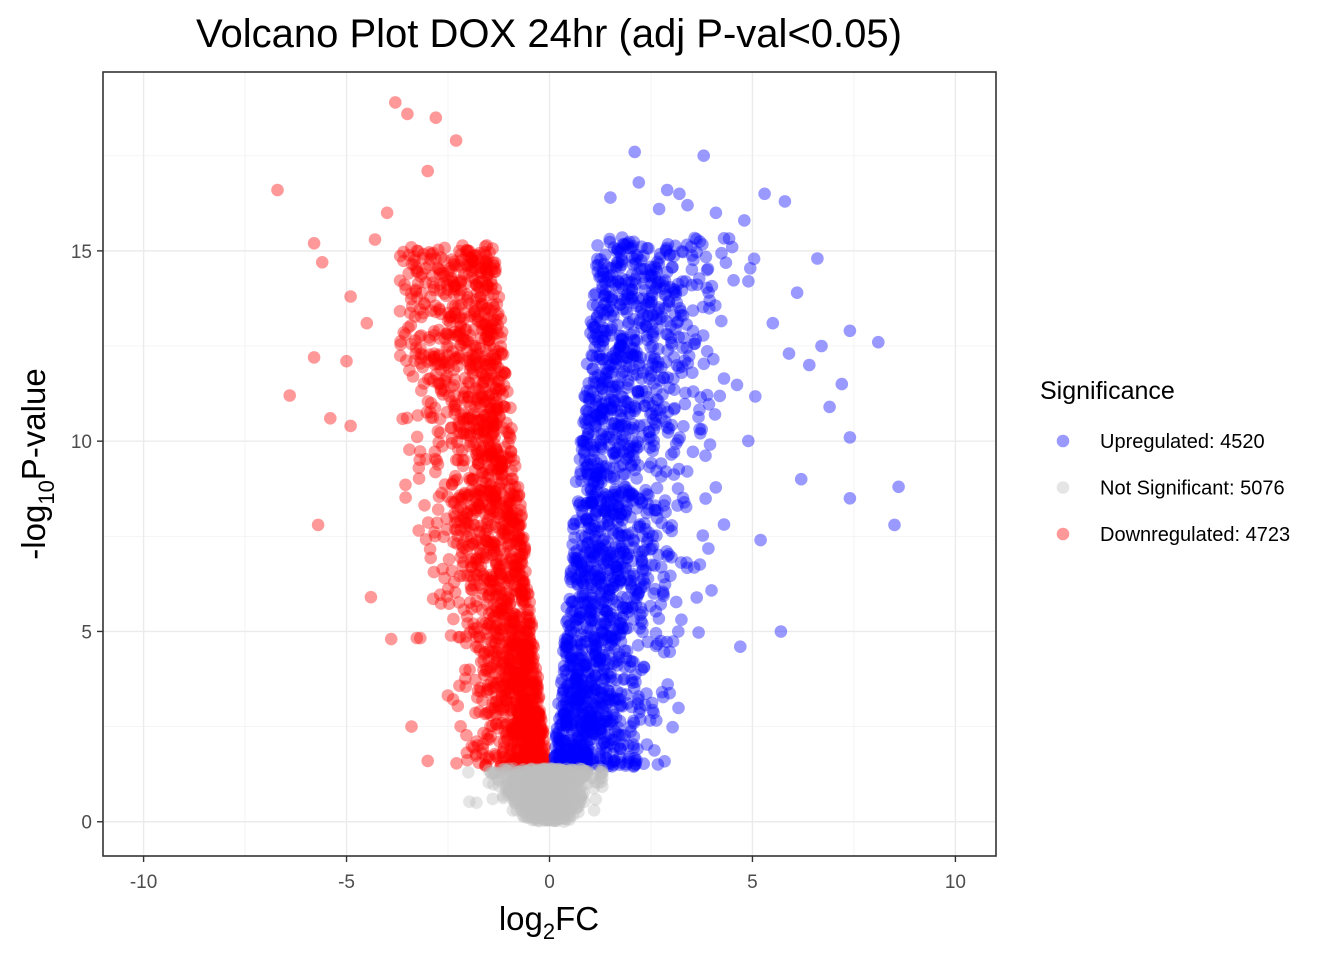  What do you see at coordinates (549, 882) in the screenshot?
I see `x-tick-label: 0` at bounding box center [549, 882].